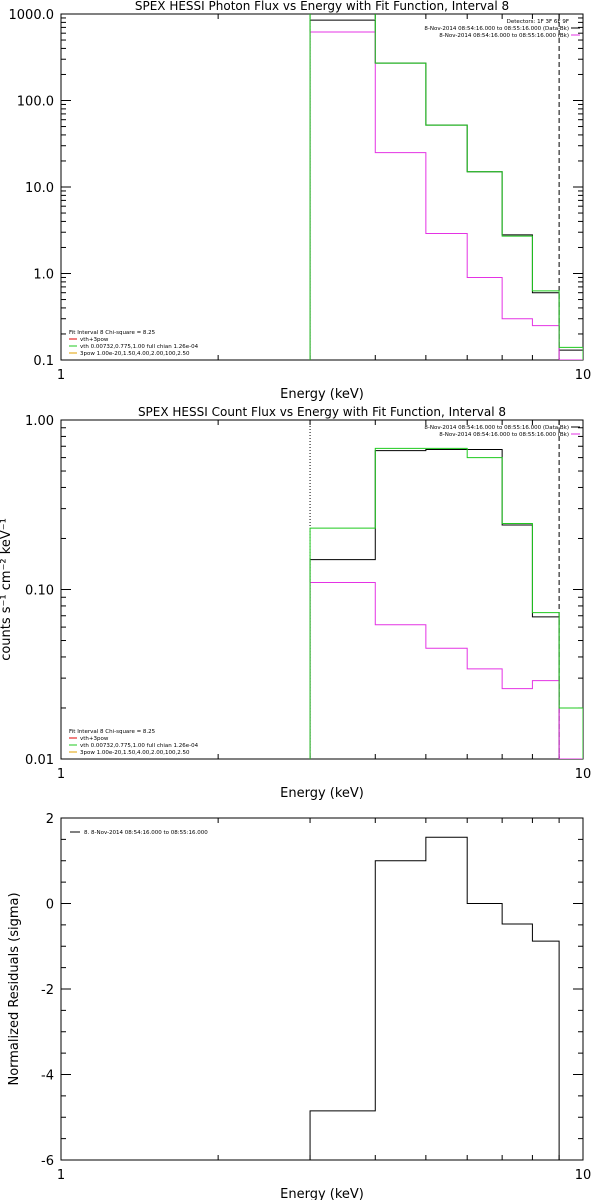  I want to click on y-tick-label: 1.00, so click(39, 421).